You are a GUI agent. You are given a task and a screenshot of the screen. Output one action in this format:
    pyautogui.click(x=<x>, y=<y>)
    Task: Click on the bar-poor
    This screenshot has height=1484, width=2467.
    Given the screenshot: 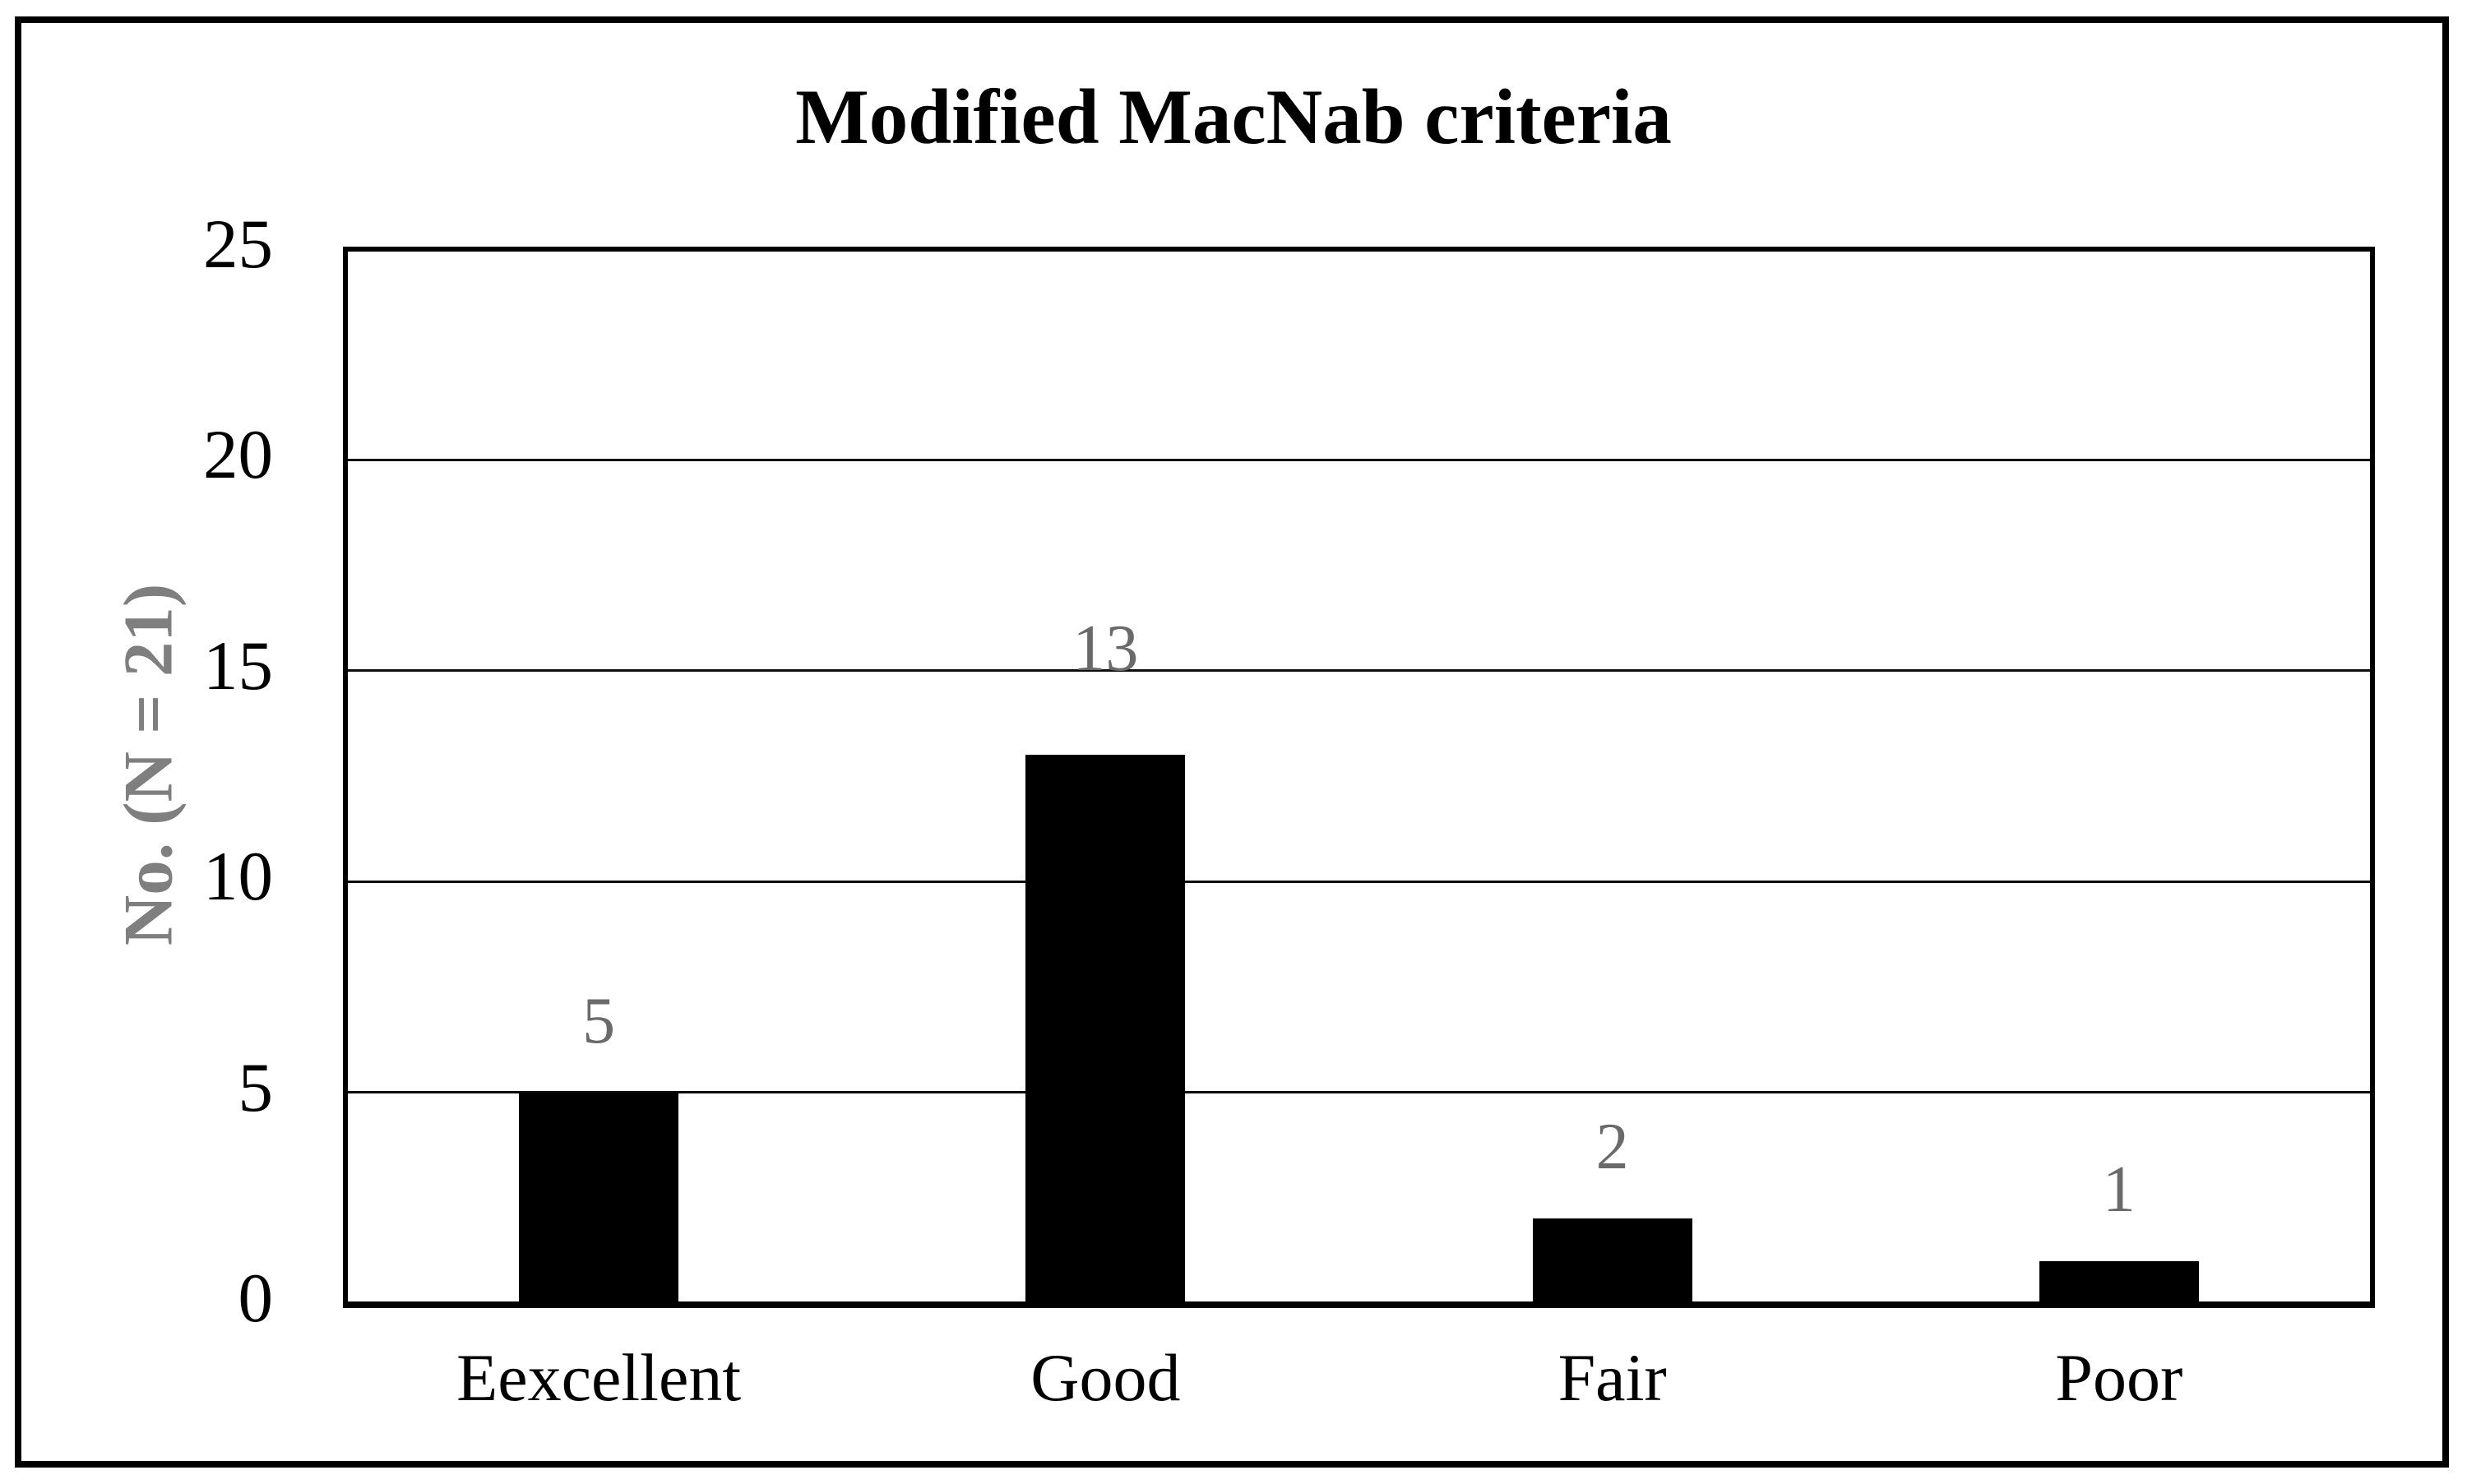 What is the action you would take?
    pyautogui.click(x=2119, y=1282)
    